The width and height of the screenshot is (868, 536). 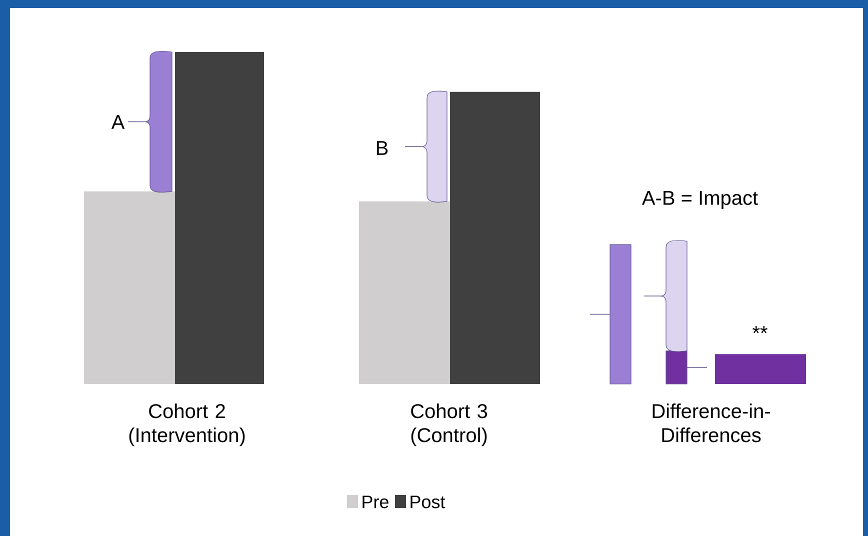 I want to click on legend-label: Pre, so click(x=375, y=502).